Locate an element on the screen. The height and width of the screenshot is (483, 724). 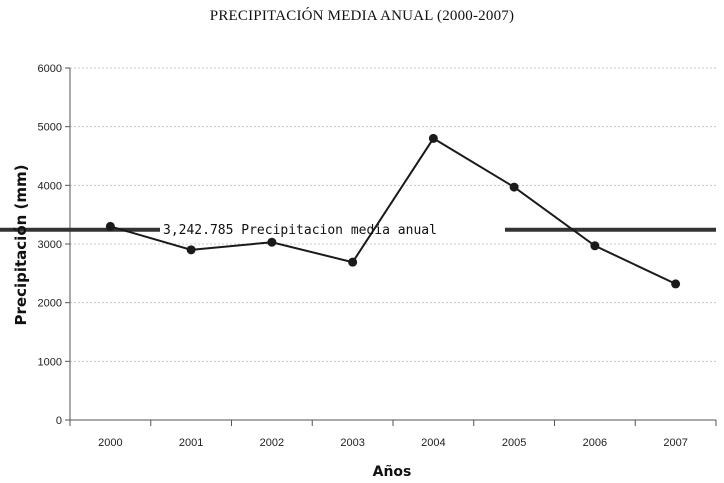
x-tick-label: 2005 is located at coordinates (514, 443).